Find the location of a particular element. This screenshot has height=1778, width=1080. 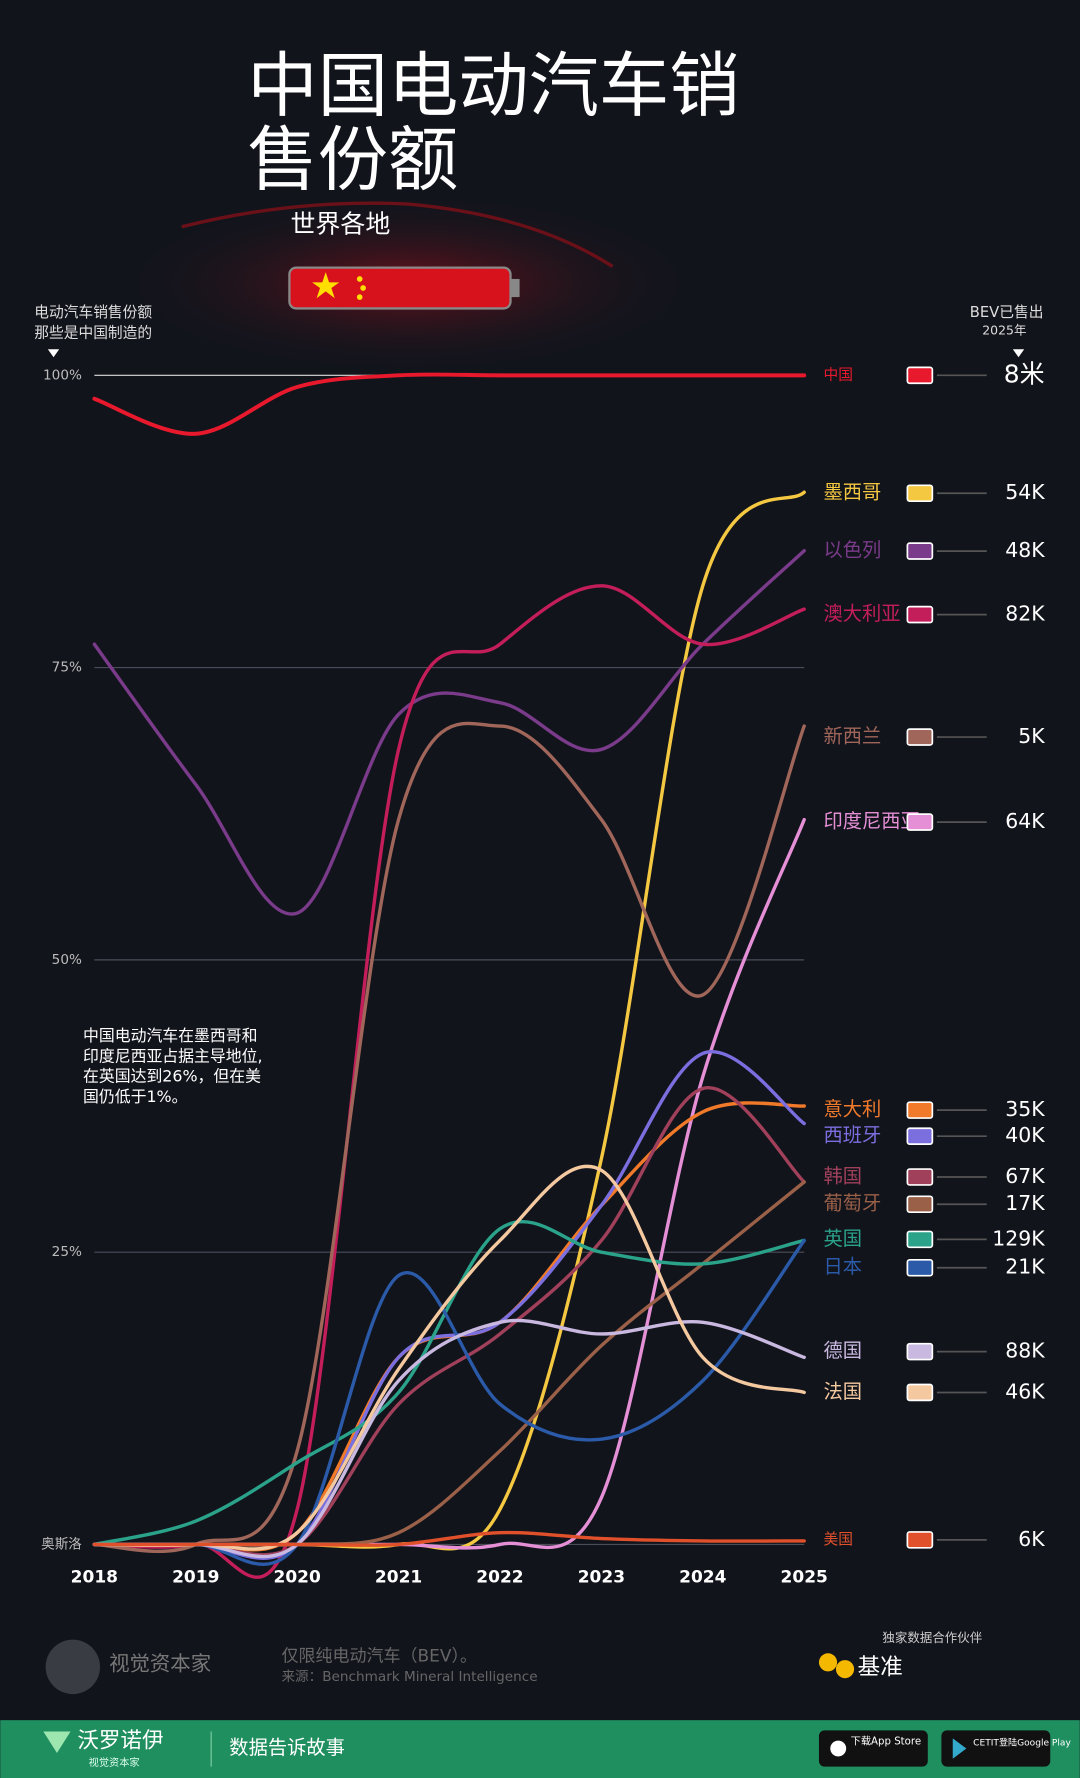

sold-label: 6K is located at coordinates (1031, 1539).